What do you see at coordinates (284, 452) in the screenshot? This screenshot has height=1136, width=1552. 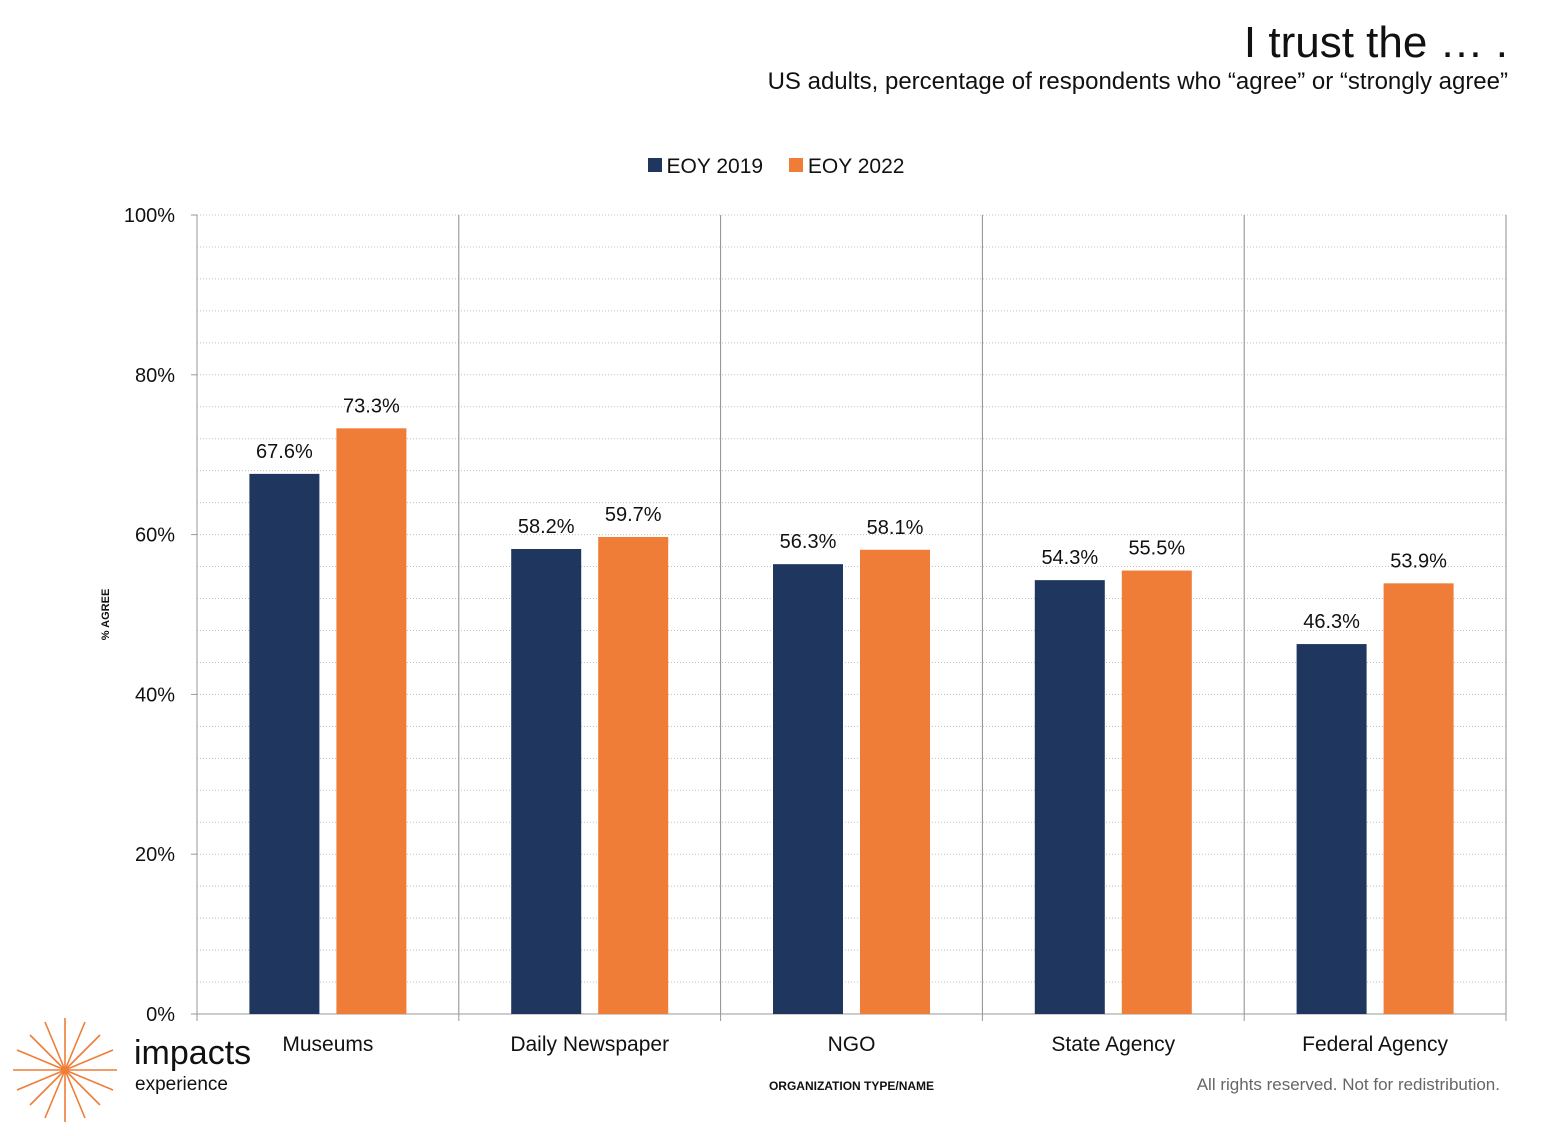 I see `data-label: 67.6%` at bounding box center [284, 452].